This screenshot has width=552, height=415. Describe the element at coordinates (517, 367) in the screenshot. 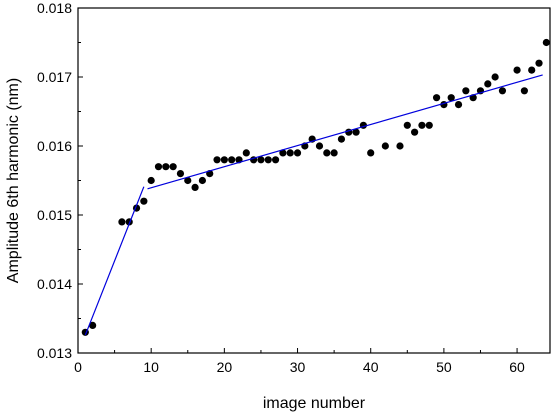

I see `x-tick-label: 60` at that location.